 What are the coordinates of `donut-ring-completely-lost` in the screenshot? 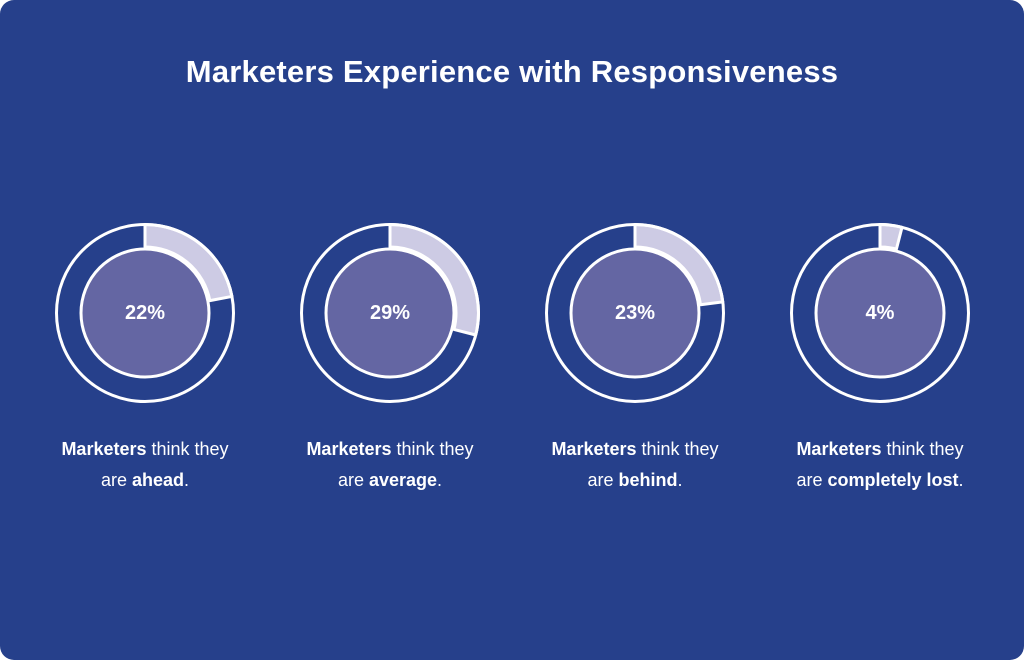 It's located at (880, 313).